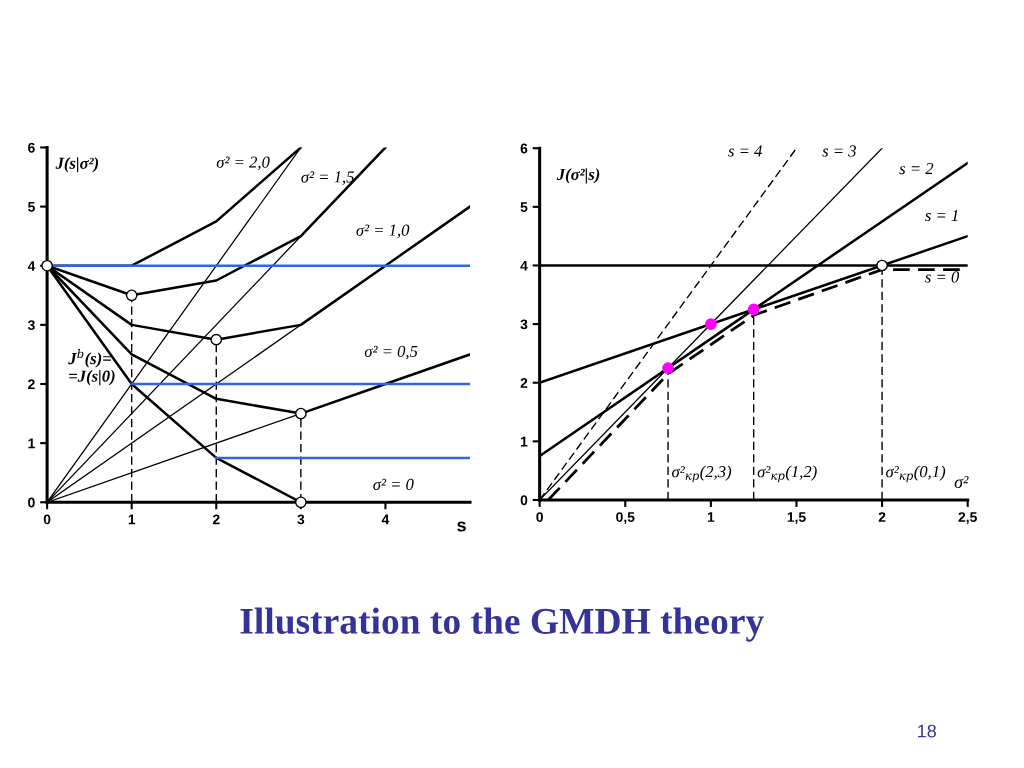  What do you see at coordinates (967, 518) in the screenshot?
I see `x-tick-label: 2,5` at bounding box center [967, 518].